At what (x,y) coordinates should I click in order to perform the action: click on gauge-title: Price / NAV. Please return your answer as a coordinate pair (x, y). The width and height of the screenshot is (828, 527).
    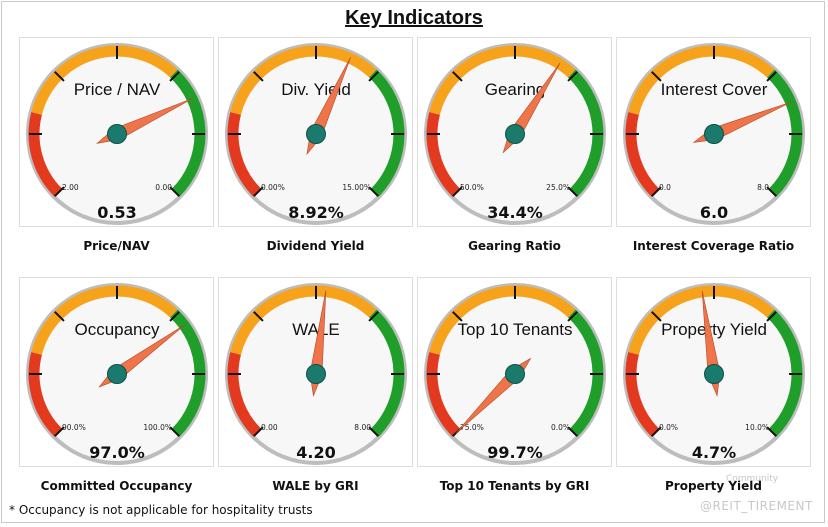
    Looking at the image, I should click on (117, 89).